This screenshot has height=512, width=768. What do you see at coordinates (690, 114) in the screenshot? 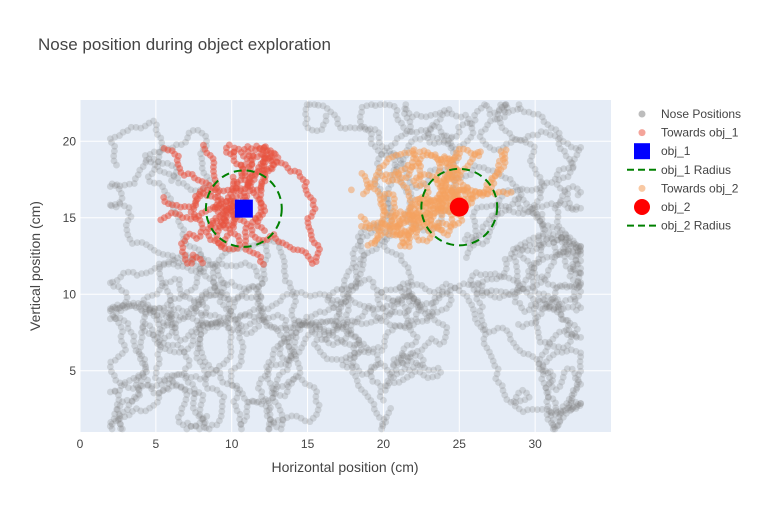
I see `legend-item: Nose Positions` at bounding box center [690, 114].